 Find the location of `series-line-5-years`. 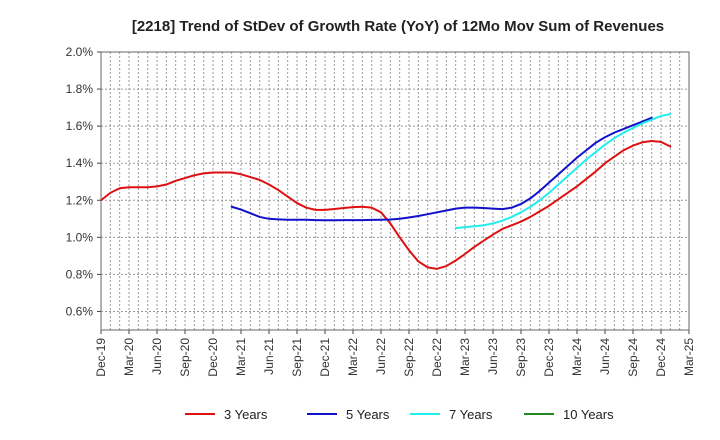

series-line-5-years is located at coordinates (441, 169).